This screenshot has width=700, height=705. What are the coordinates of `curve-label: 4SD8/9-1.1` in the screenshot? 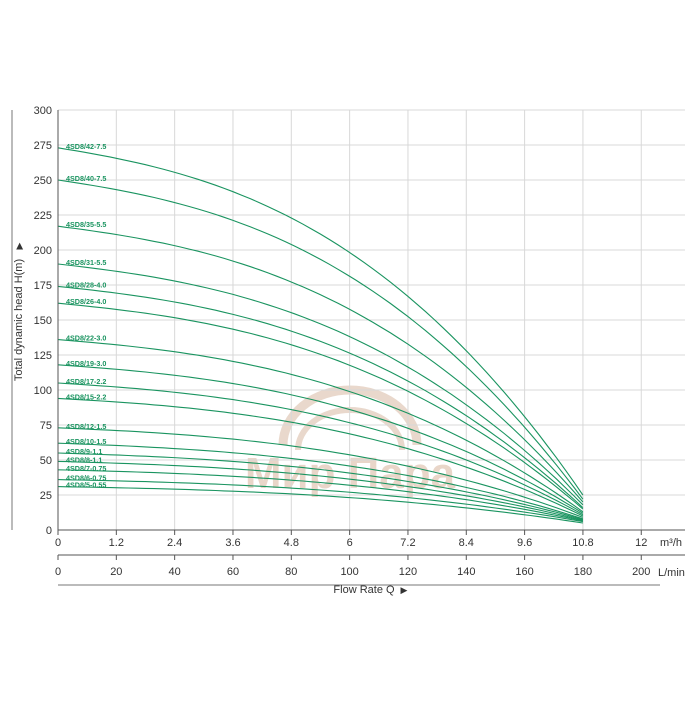 It's located at (84, 451).